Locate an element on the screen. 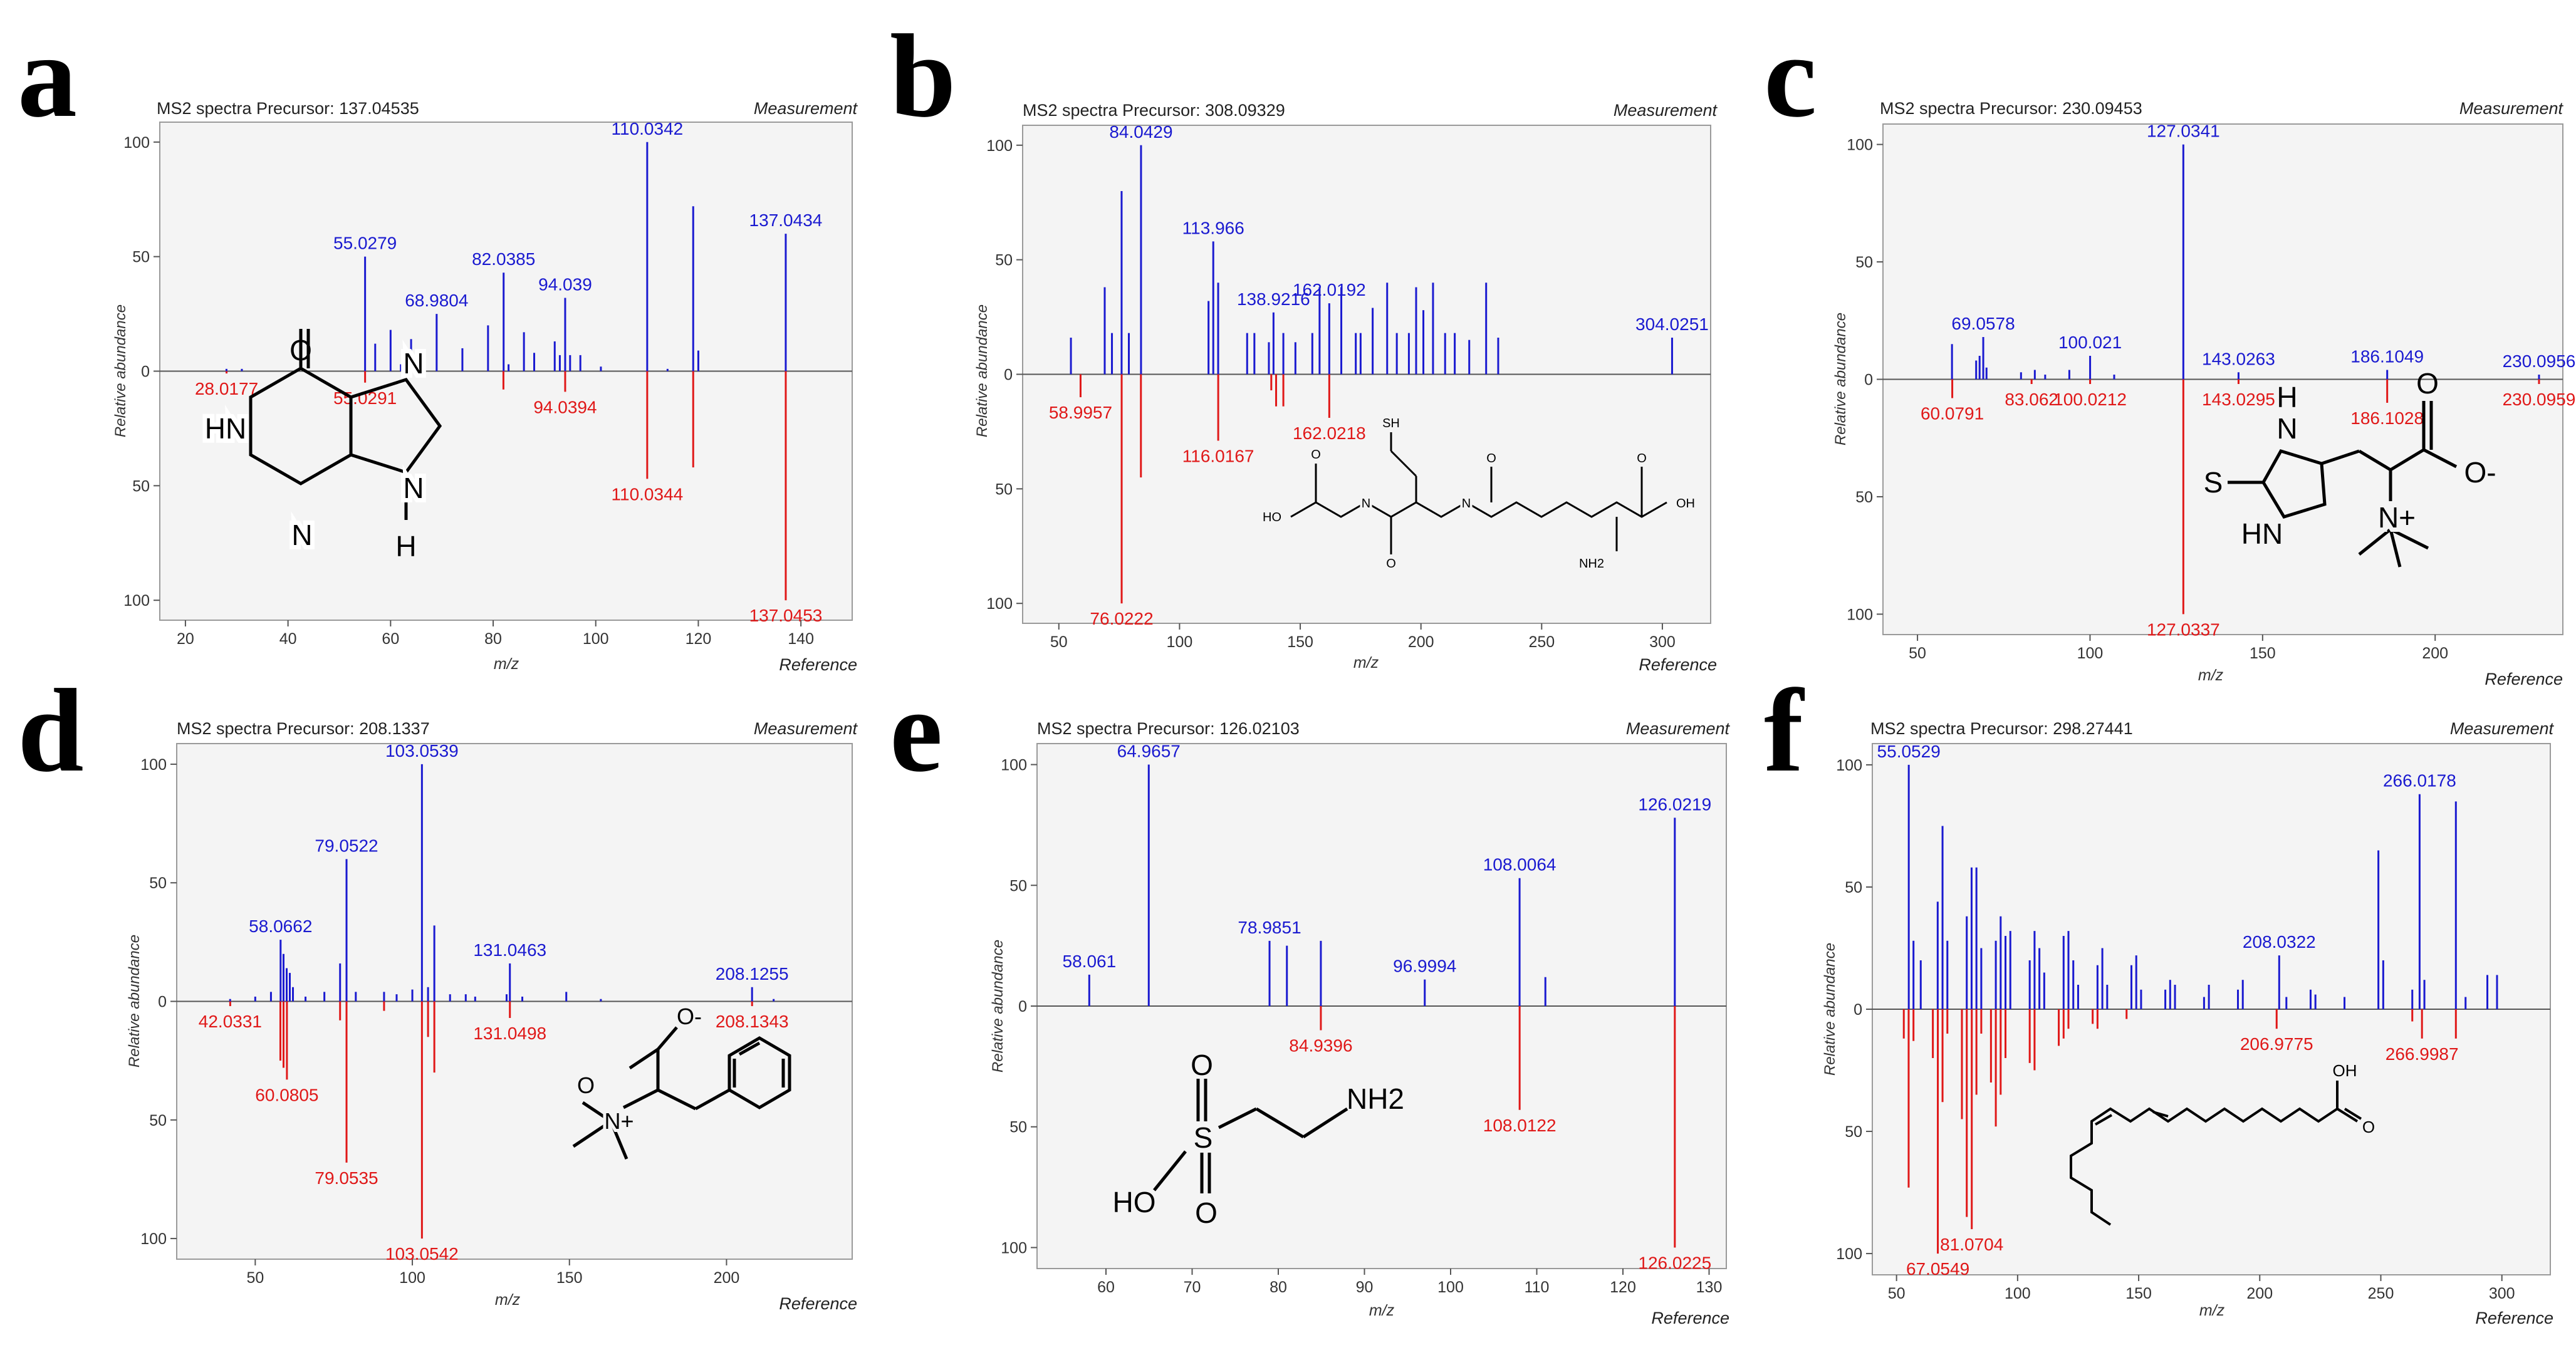 The height and width of the screenshot is (1355, 2576). panel-letter: d is located at coordinates (51, 731).